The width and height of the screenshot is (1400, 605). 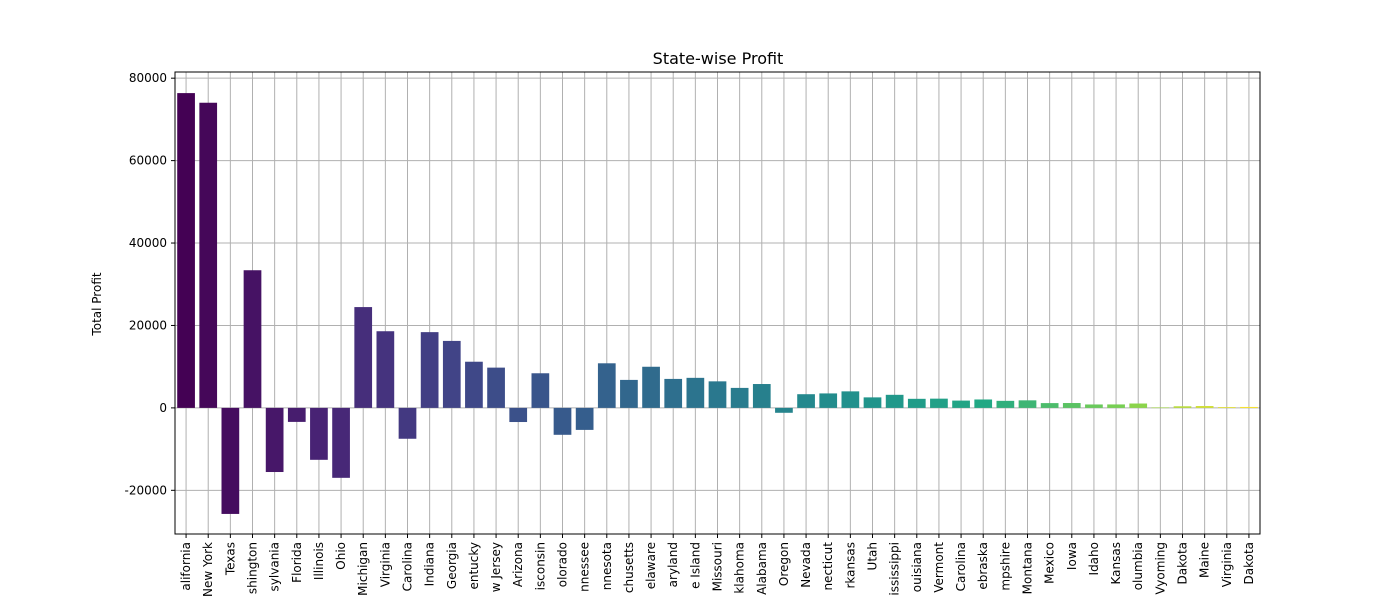 I want to click on x-tick-label: necticut, so click(x=828, y=566).